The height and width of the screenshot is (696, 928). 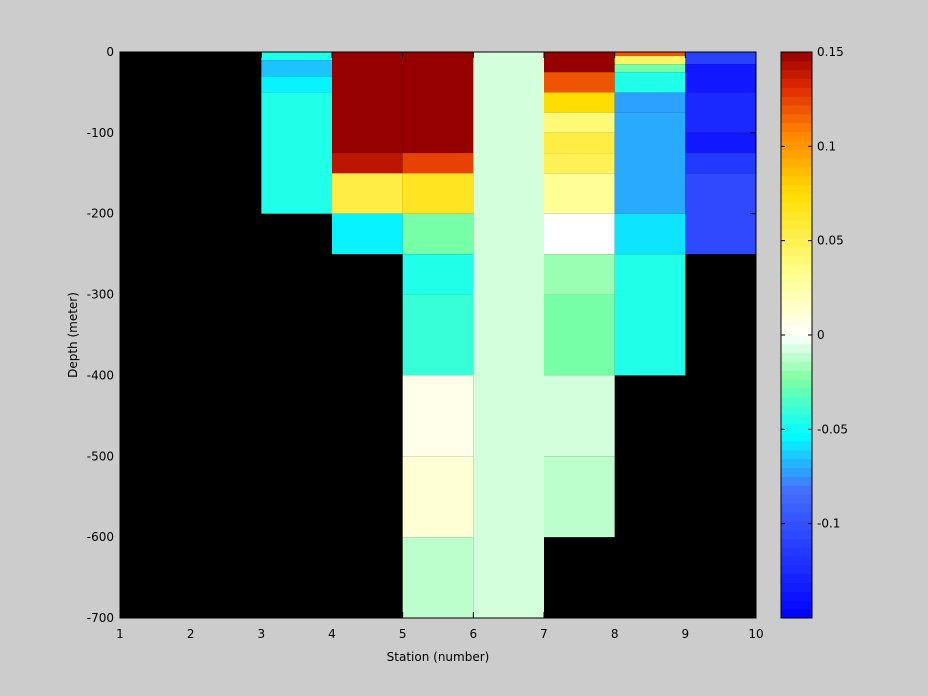 I want to click on x-tick-label: 9, so click(x=686, y=634).